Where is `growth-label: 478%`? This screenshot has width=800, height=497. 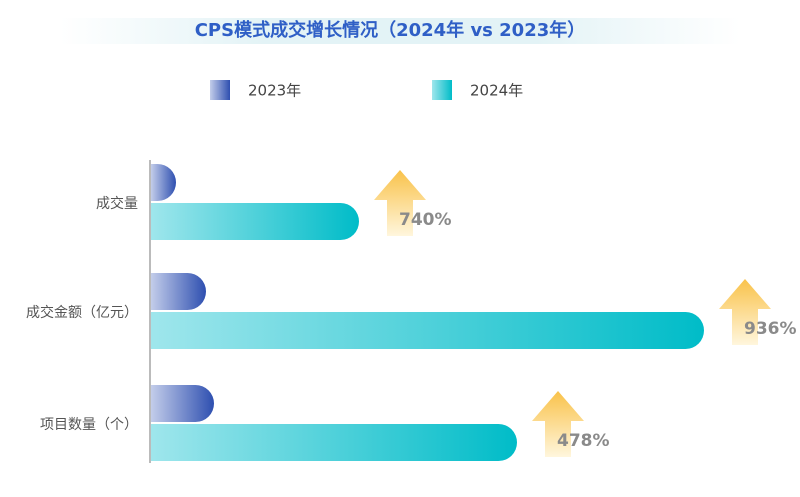
growth-label: 478% is located at coordinates (583, 441).